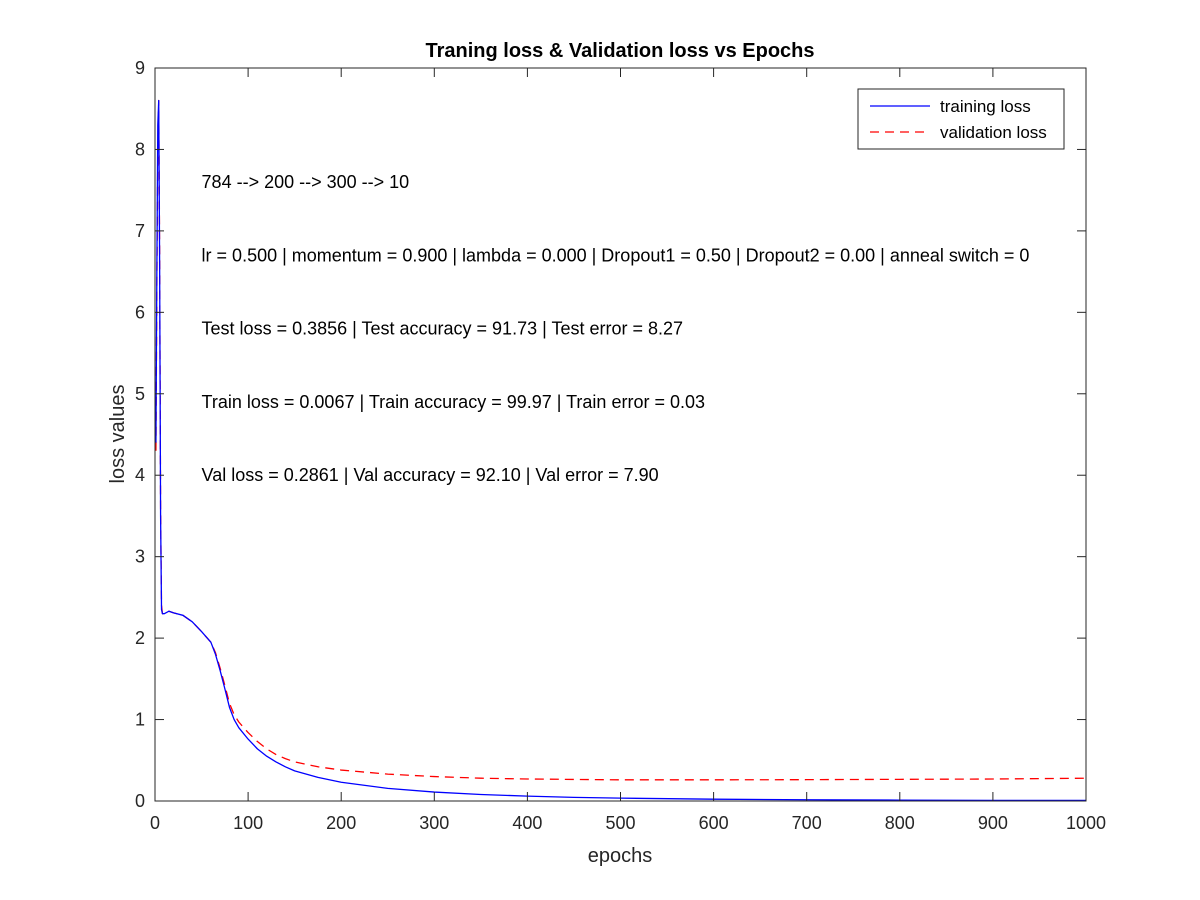 Image resolution: width=1200 pixels, height=900 pixels. What do you see at coordinates (140, 231) in the screenshot?
I see `y-tick-label: 7` at bounding box center [140, 231].